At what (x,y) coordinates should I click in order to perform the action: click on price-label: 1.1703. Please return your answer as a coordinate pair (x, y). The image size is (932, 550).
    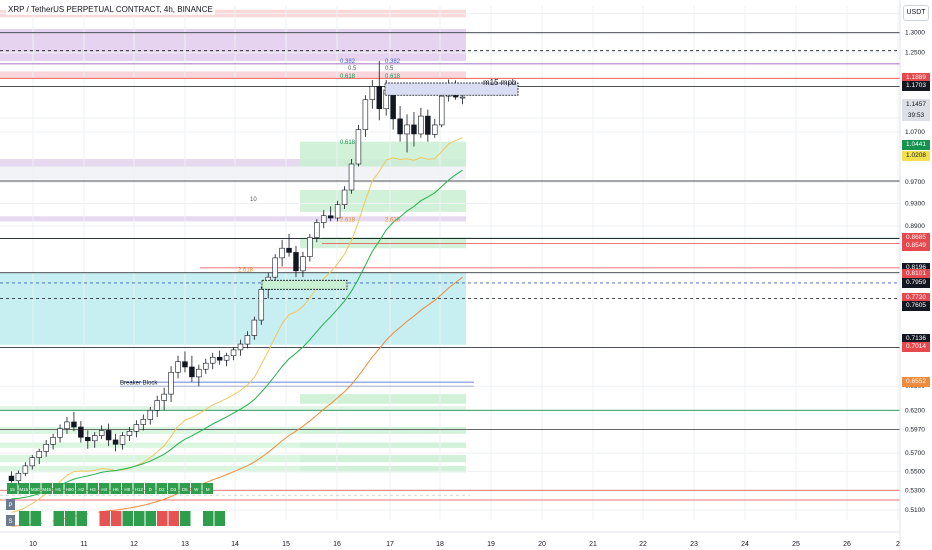
    Looking at the image, I should click on (916, 86).